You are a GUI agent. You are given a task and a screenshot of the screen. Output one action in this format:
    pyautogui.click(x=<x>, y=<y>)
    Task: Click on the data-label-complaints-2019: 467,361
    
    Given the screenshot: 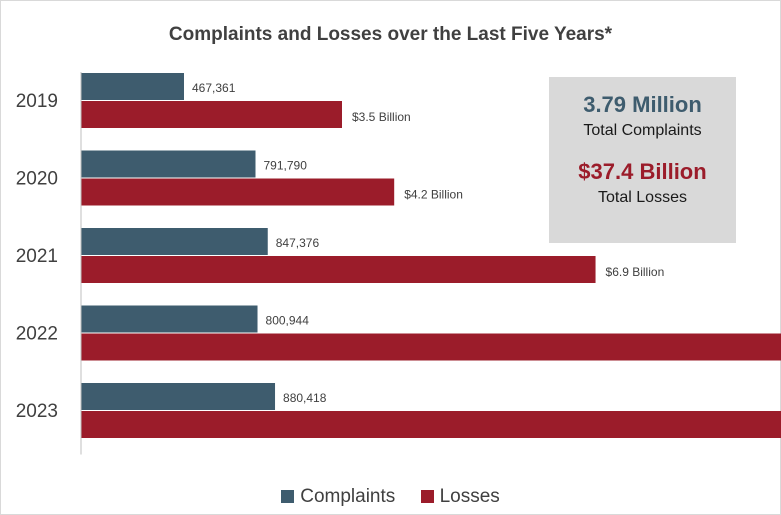 What is the action you would take?
    pyautogui.click(x=214, y=88)
    